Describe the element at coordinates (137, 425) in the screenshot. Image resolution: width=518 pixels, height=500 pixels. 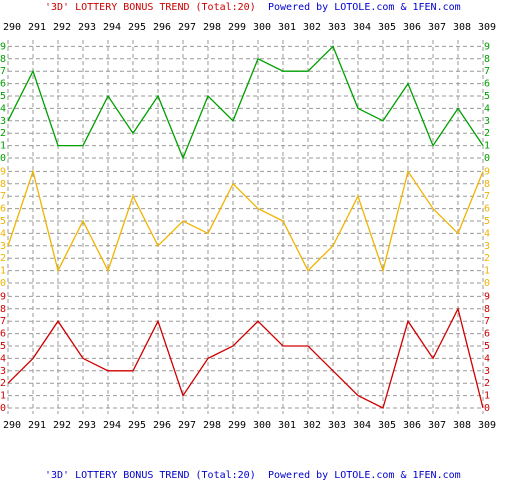
I see `x-tick-label: 295` at that location.